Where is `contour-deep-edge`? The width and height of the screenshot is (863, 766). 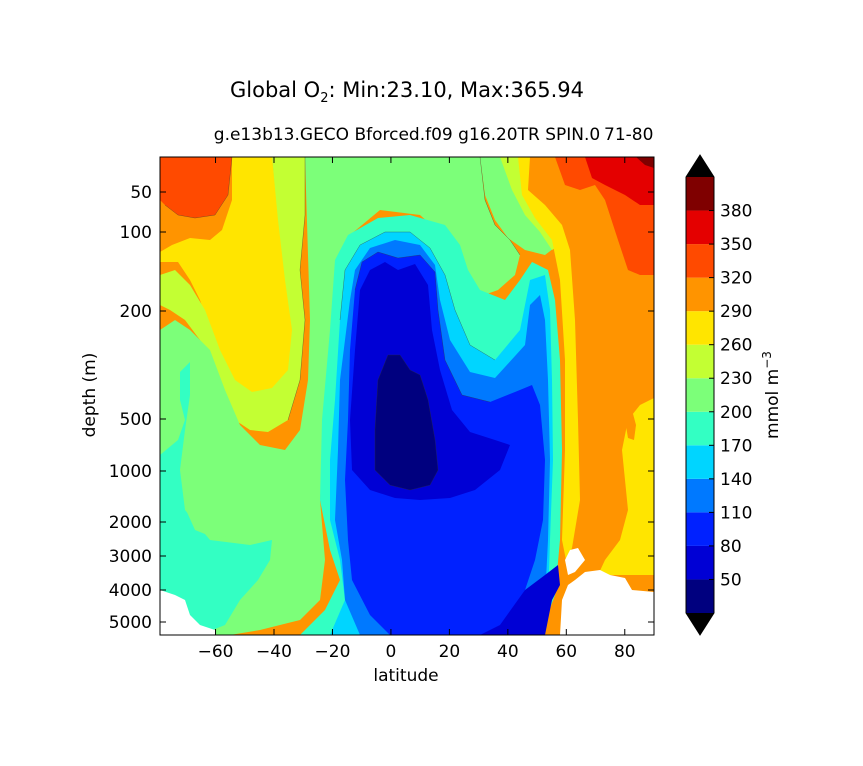 contour-deep-edge is located at coordinates (520, 600).